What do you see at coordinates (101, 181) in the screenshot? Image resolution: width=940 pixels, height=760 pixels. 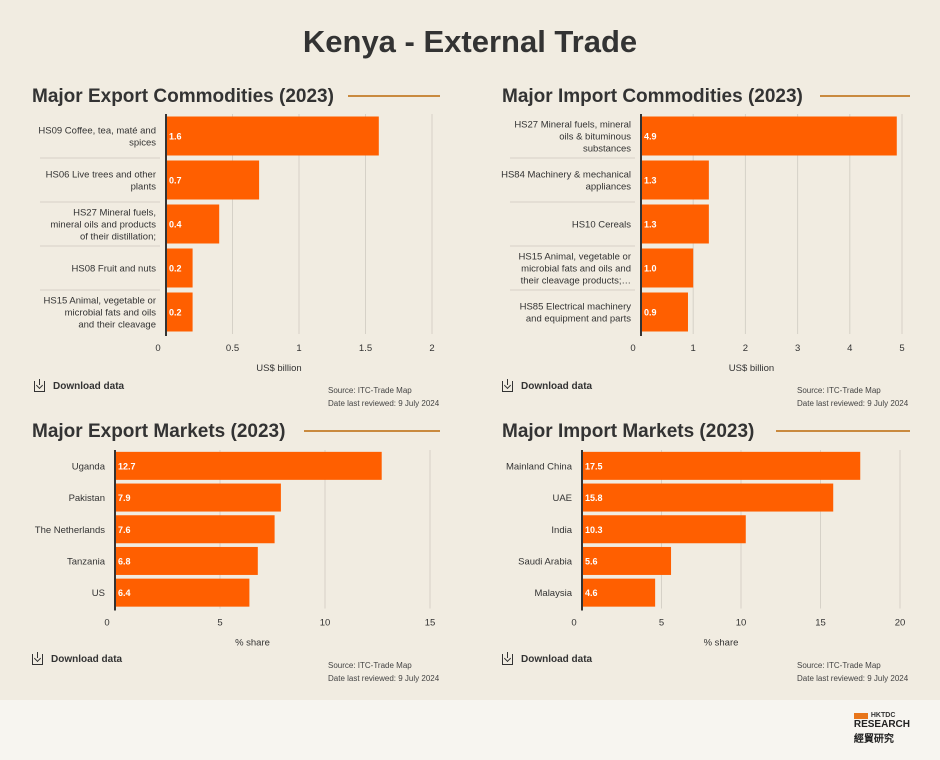 I see `category-label: HS06 Live trees and other plants` at bounding box center [101, 181].